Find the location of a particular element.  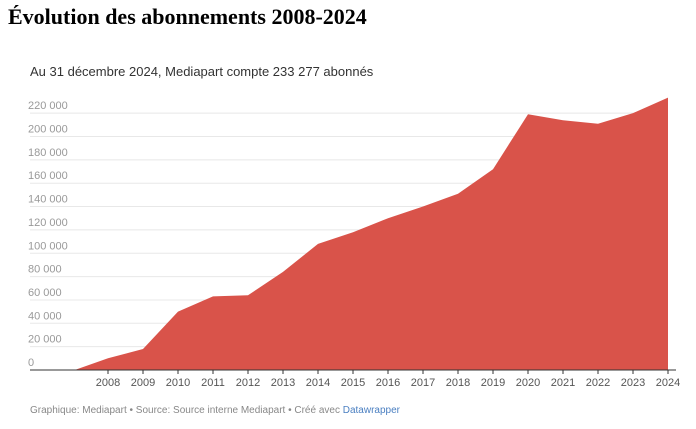

x-tick-label: 2008 is located at coordinates (108, 383).